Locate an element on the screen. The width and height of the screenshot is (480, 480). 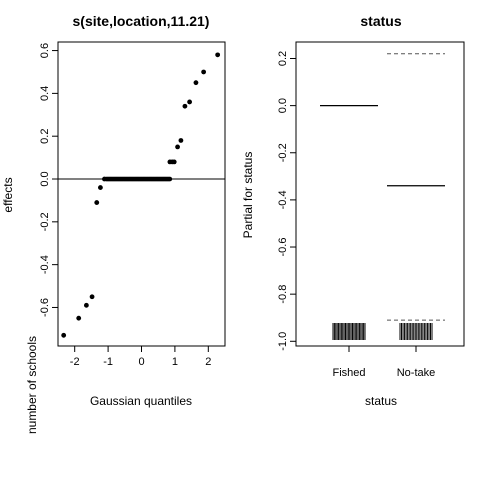
x-tick-label: 2 is located at coordinates (208, 362).